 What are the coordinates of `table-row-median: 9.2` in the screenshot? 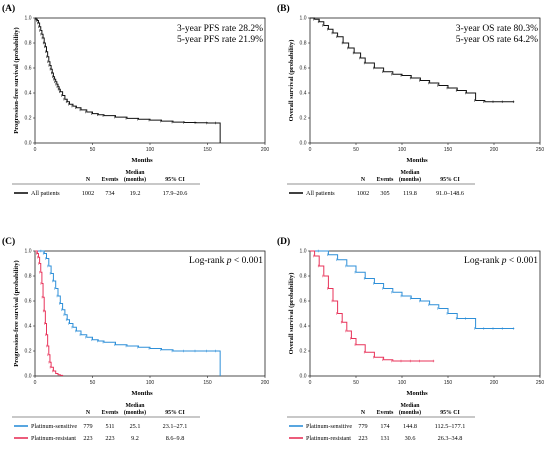 It's located at (135, 438).